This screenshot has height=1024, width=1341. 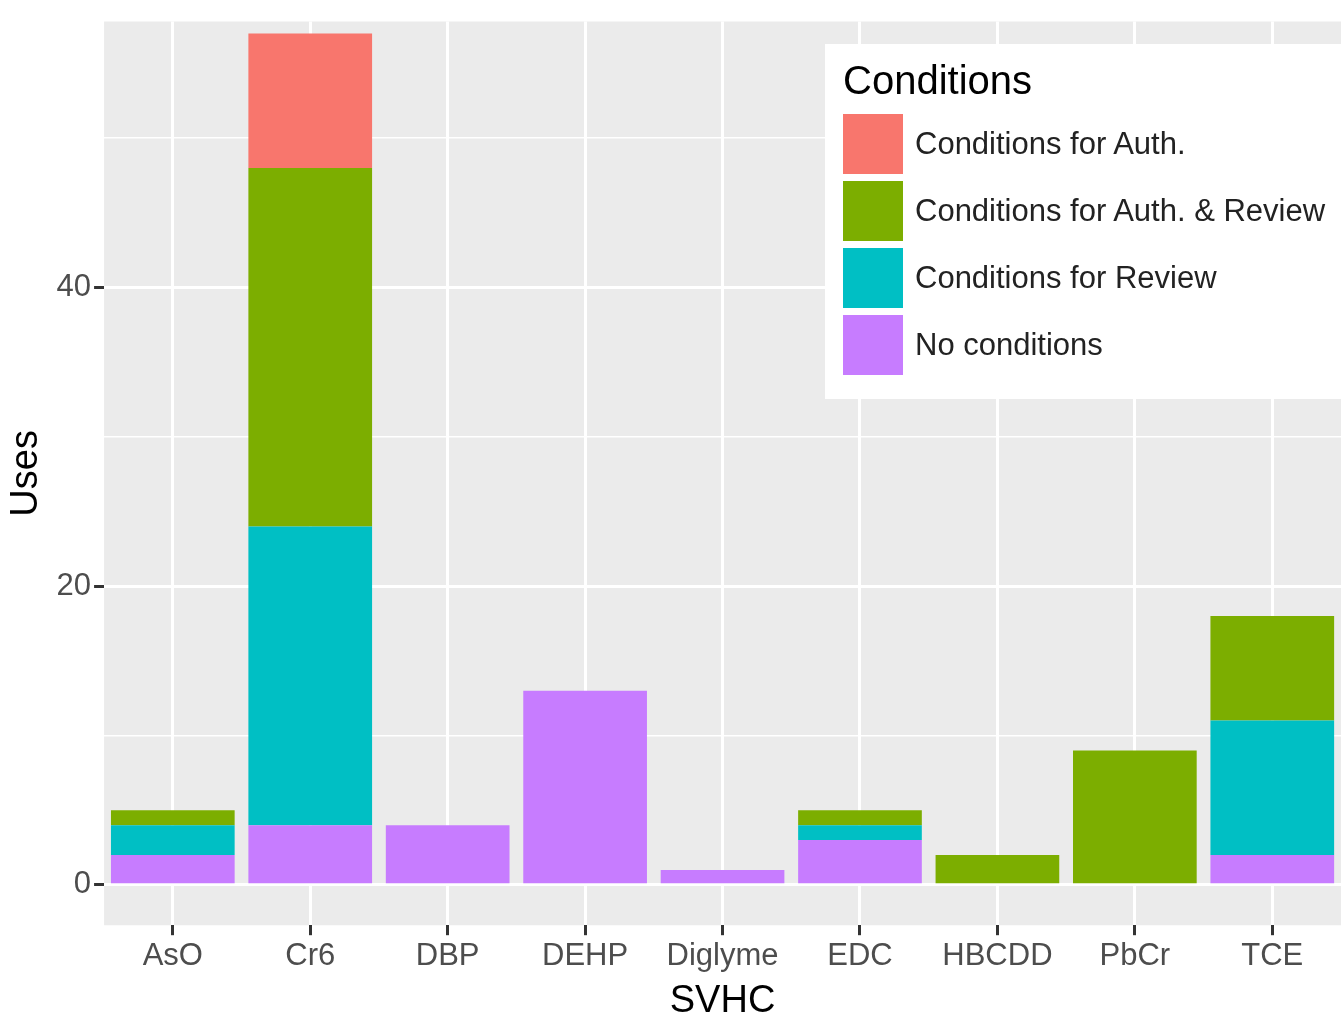 I want to click on x-tick-label: Diglyme, so click(x=722, y=955).